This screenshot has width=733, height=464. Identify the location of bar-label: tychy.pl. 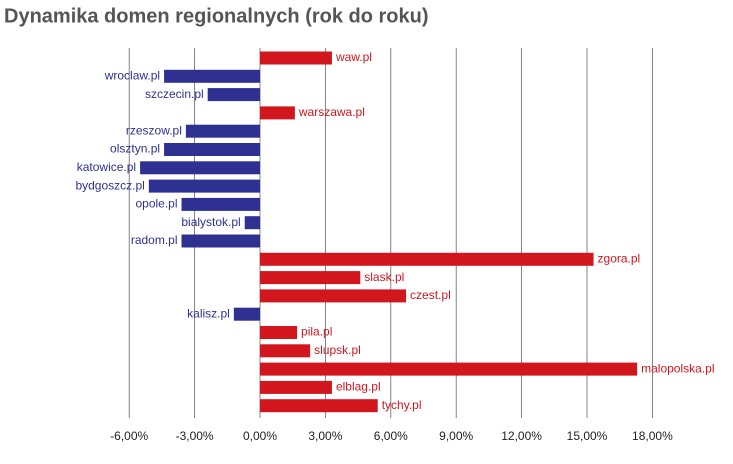
(402, 405).